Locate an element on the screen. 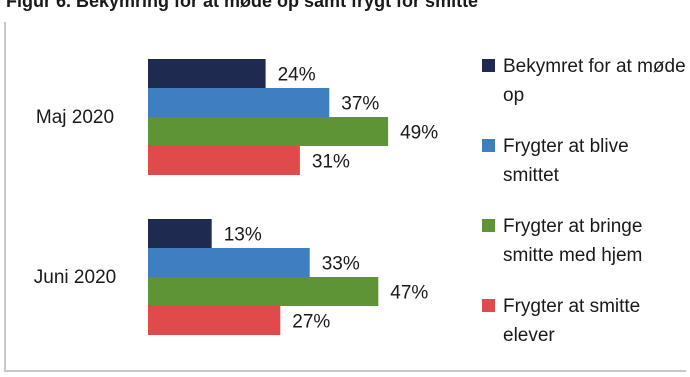 The width and height of the screenshot is (690, 377). value-label-s2-maj-2020: 37% is located at coordinates (360, 104).